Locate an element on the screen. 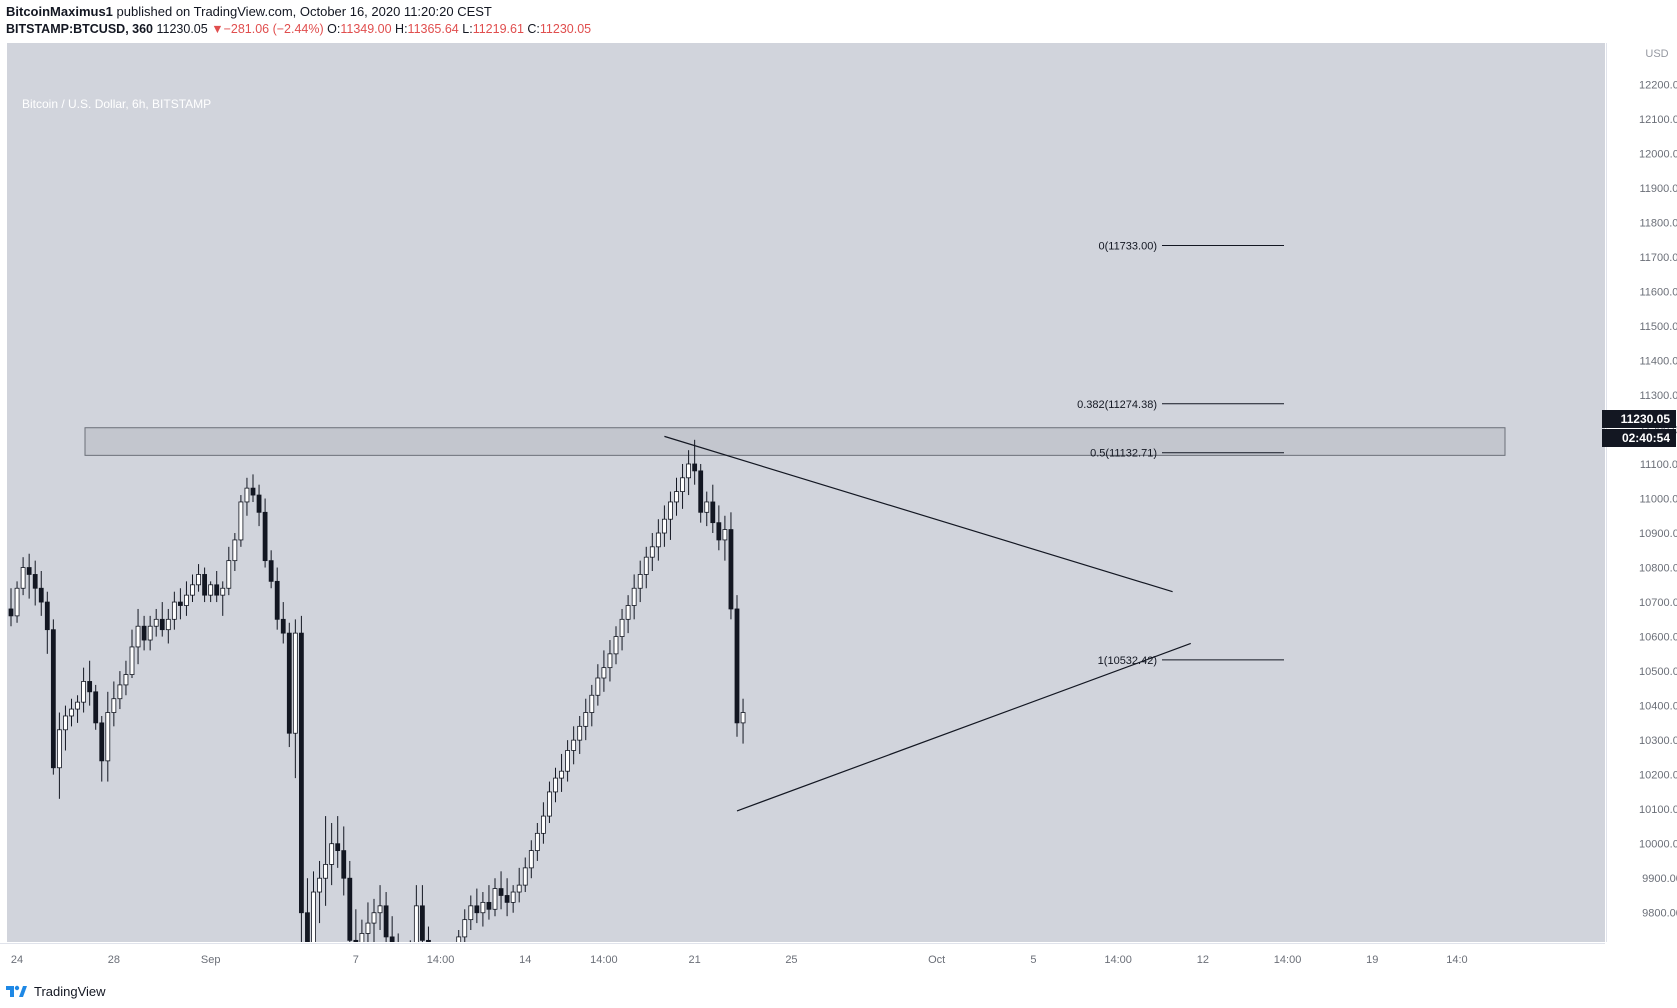  last-price: 11230.05 is located at coordinates (182, 29).